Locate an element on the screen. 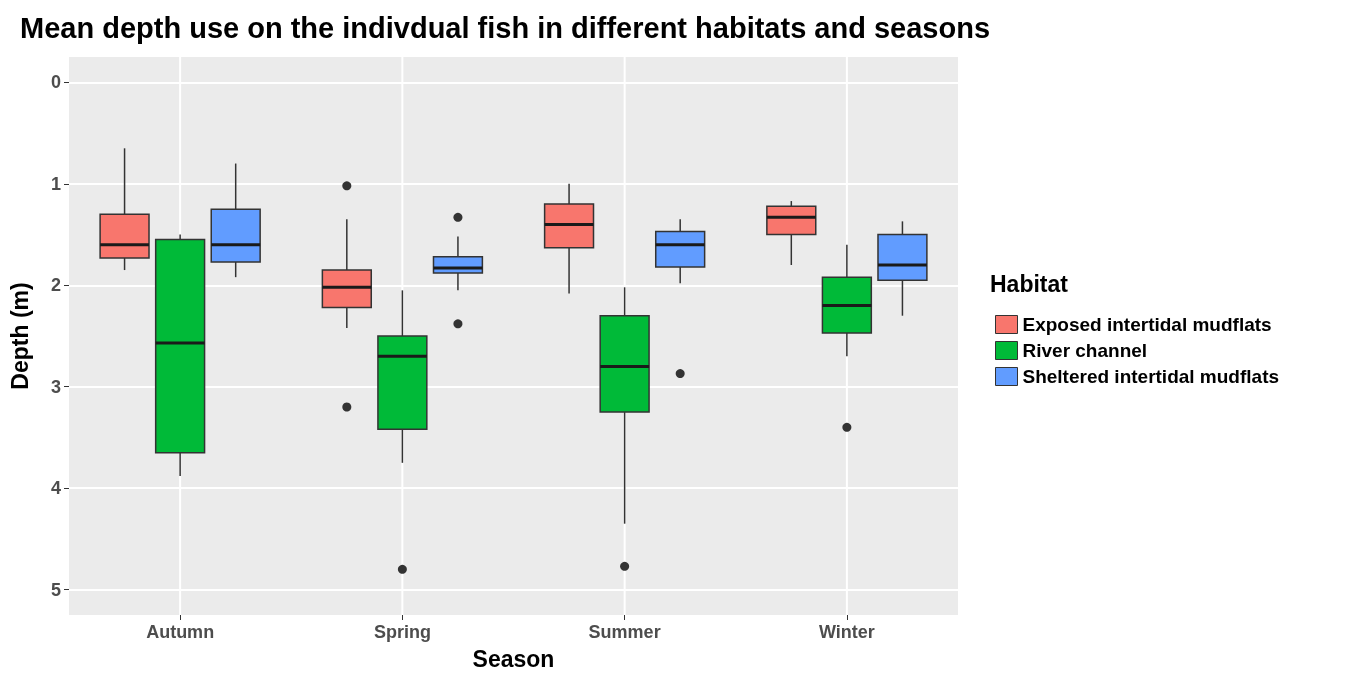 Image resolution: width=1365 pixels, height=675 pixels. y-tick-label: 5 is located at coordinates (55, 589).